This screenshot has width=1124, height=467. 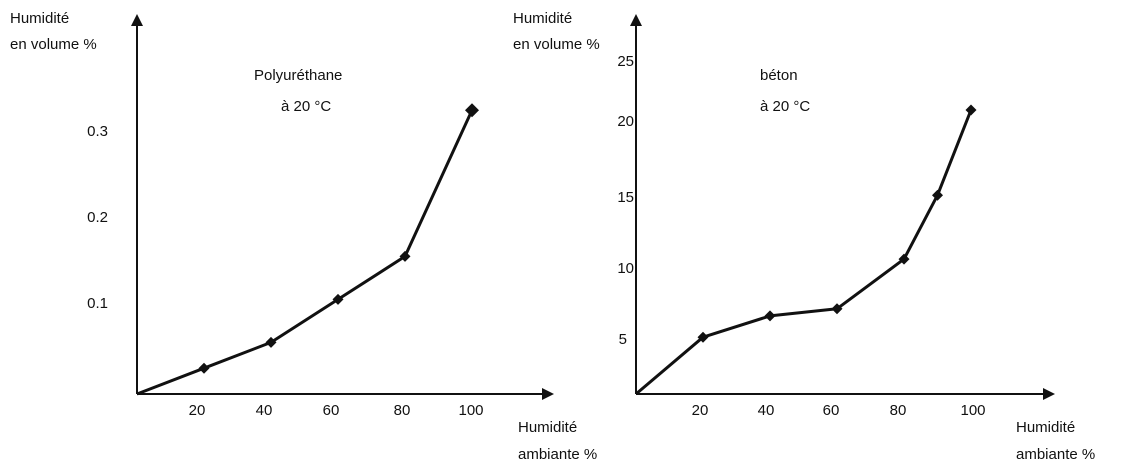 I want to click on y-tick-label: 10, so click(x=625, y=268).